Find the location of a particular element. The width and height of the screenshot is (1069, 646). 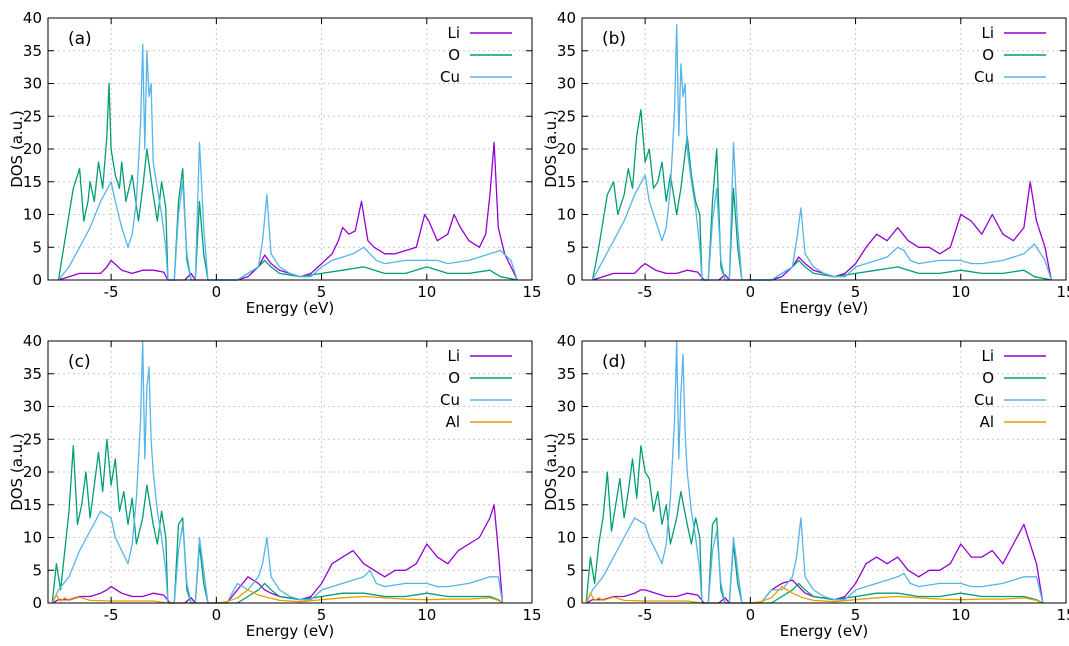

panel-label: (c) is located at coordinates (79, 362).